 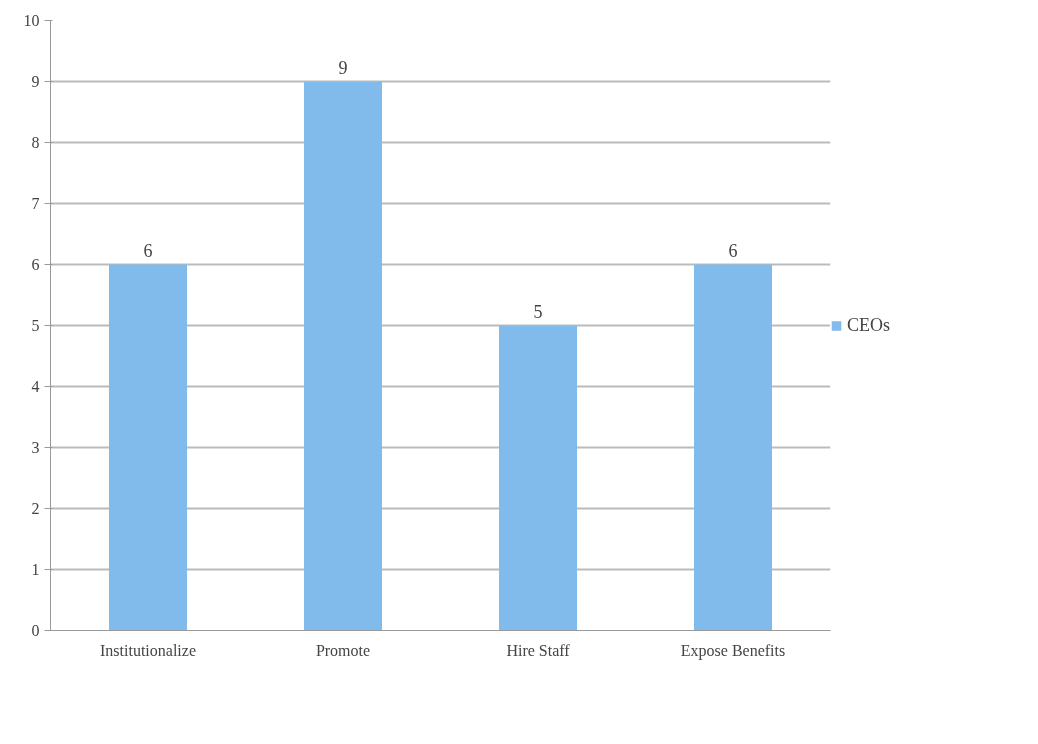 What do you see at coordinates (538, 311) in the screenshot?
I see `data-label: 5` at bounding box center [538, 311].